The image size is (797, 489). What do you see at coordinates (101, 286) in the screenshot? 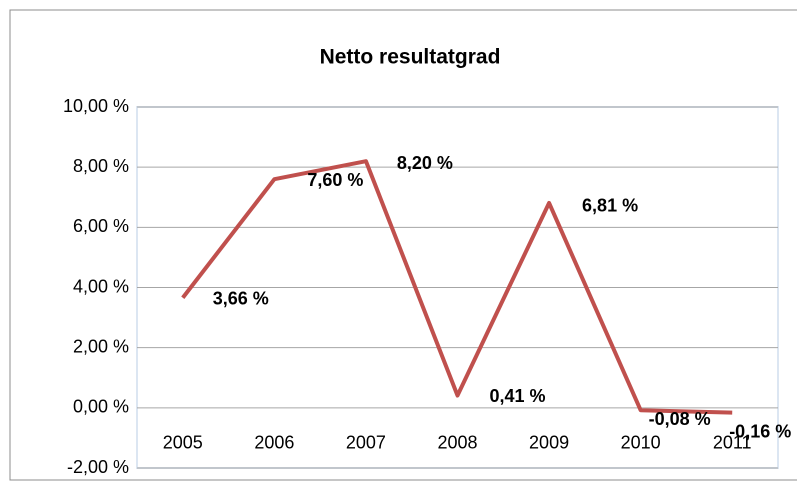
I see `y-tick-label: 4,00 %` at bounding box center [101, 286].